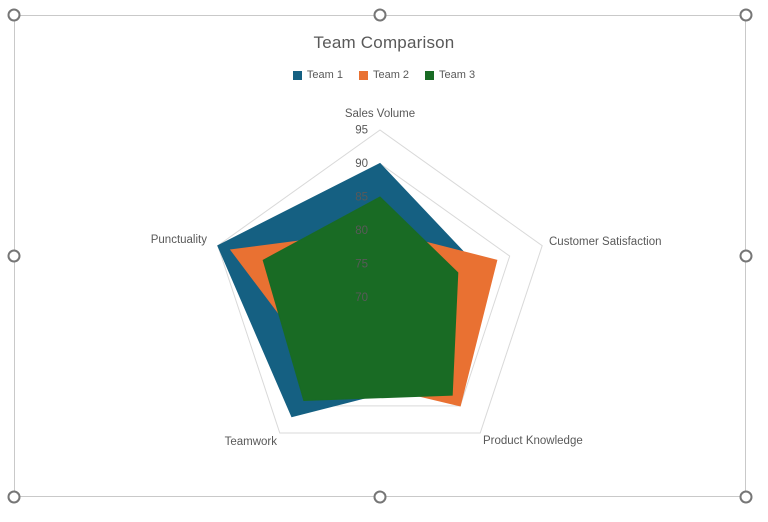 The image size is (768, 522). Describe the element at coordinates (605, 242) in the screenshot. I see `category-label-customer-satisfaction: Customer Satisfaction` at that location.